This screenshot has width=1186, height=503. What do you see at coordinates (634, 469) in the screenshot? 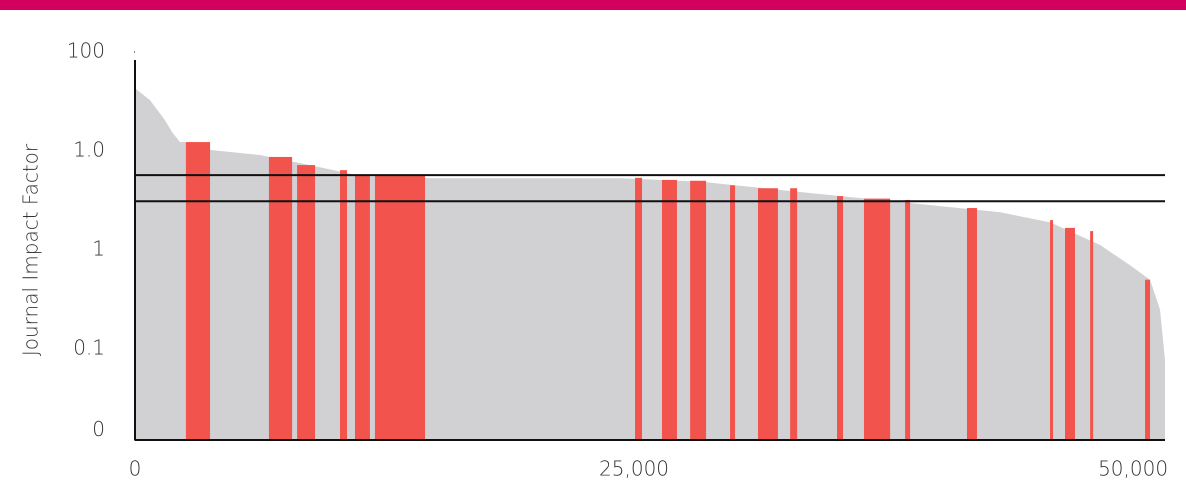
I see `x-tick-label: 25,000` at bounding box center [634, 469].